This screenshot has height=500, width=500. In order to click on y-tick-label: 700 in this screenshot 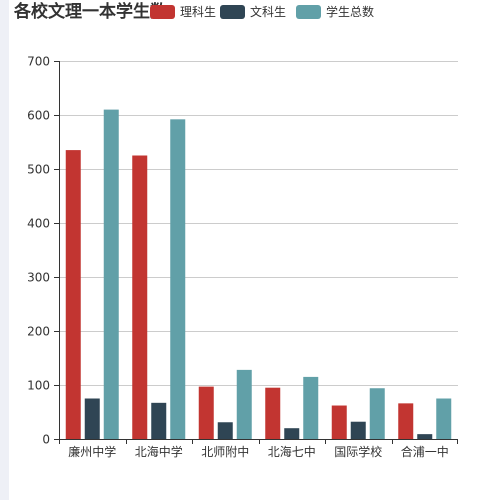, I will do `click(38, 62)`.